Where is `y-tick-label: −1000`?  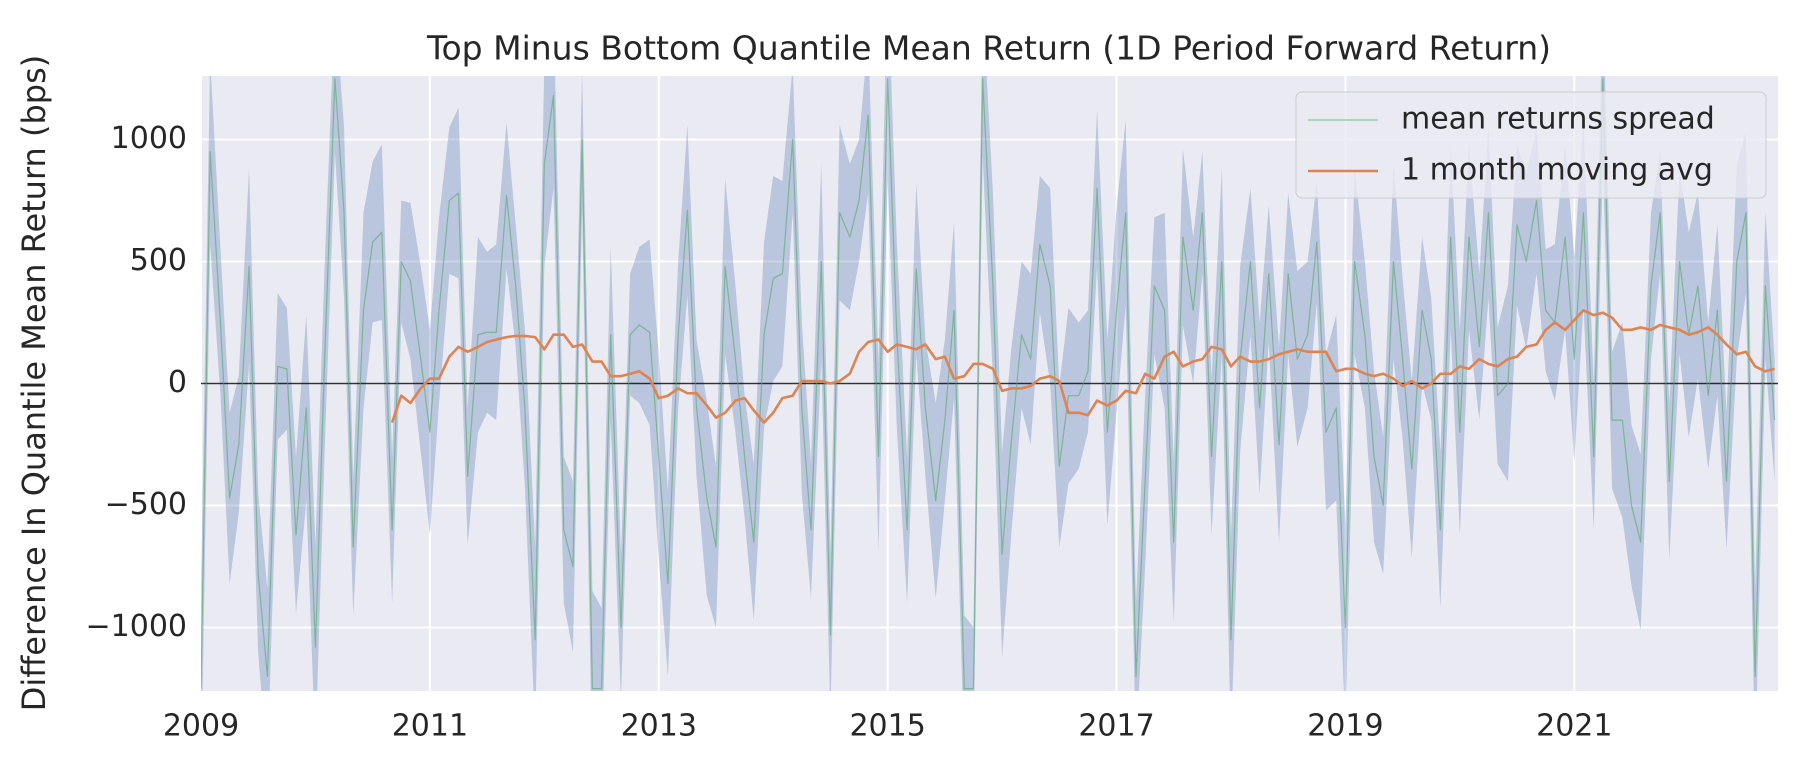
y-tick-label: −1000 is located at coordinates (136, 626).